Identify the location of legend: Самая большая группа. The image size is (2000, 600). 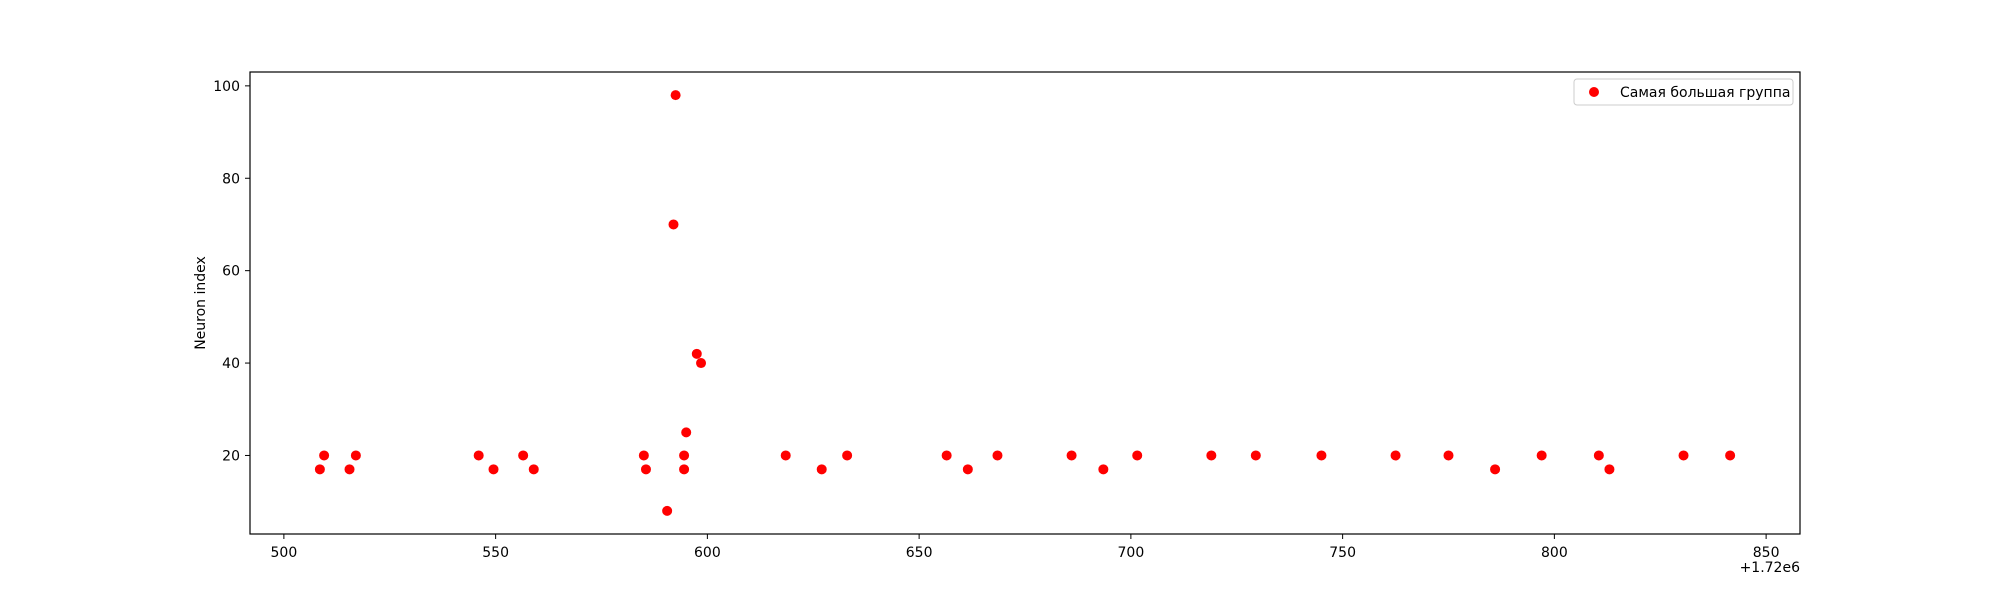
(1683, 92).